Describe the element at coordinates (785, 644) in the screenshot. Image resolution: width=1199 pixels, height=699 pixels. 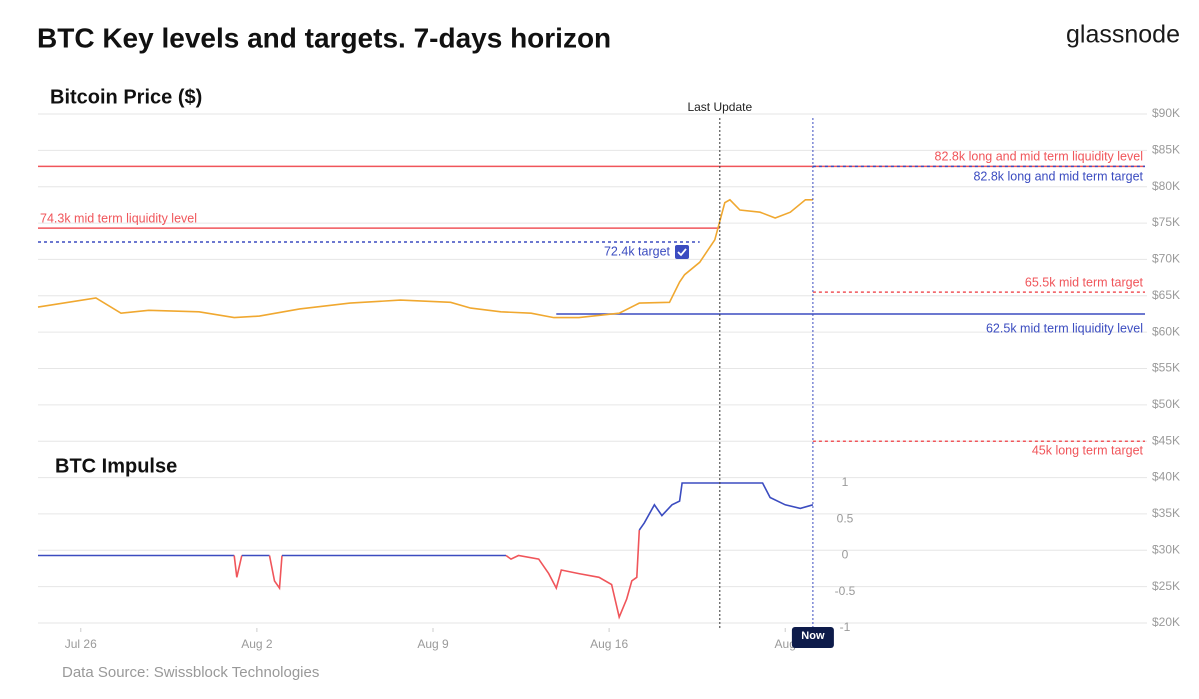
I see `x-tick-label: Aug` at that location.